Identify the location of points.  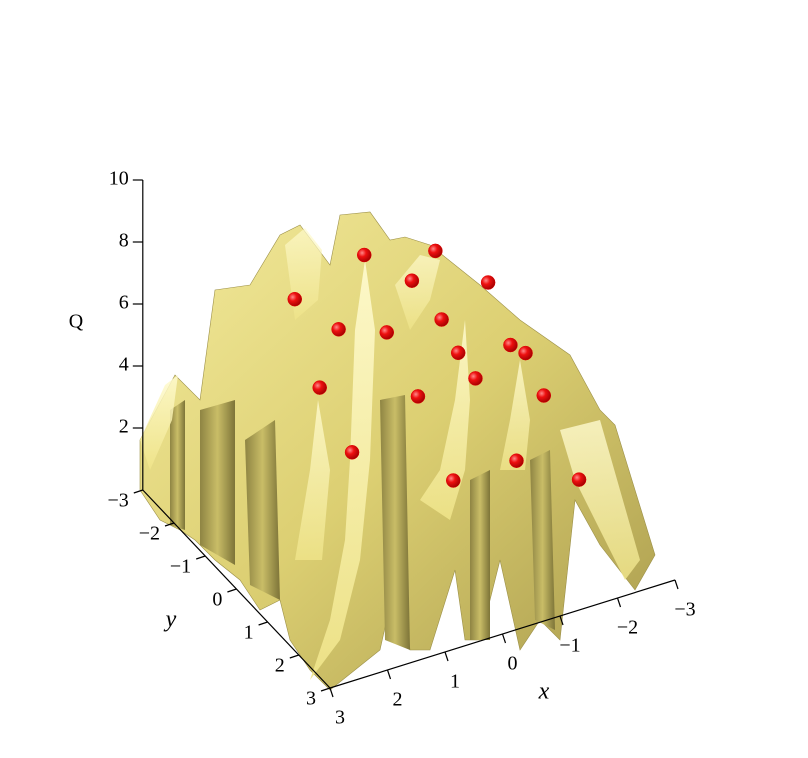
(437, 365).